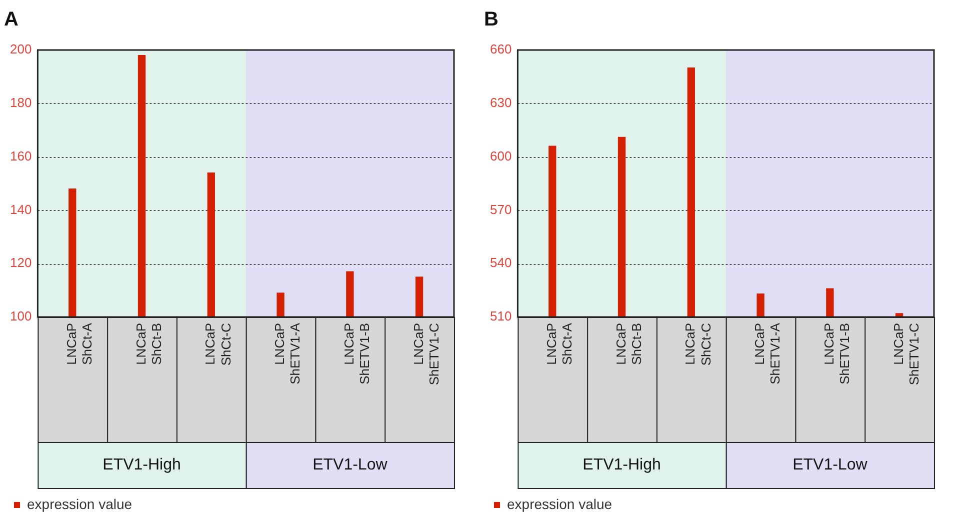 This screenshot has height=527, width=964. Describe the element at coordinates (491, 19) in the screenshot. I see `chart-title: B` at that location.